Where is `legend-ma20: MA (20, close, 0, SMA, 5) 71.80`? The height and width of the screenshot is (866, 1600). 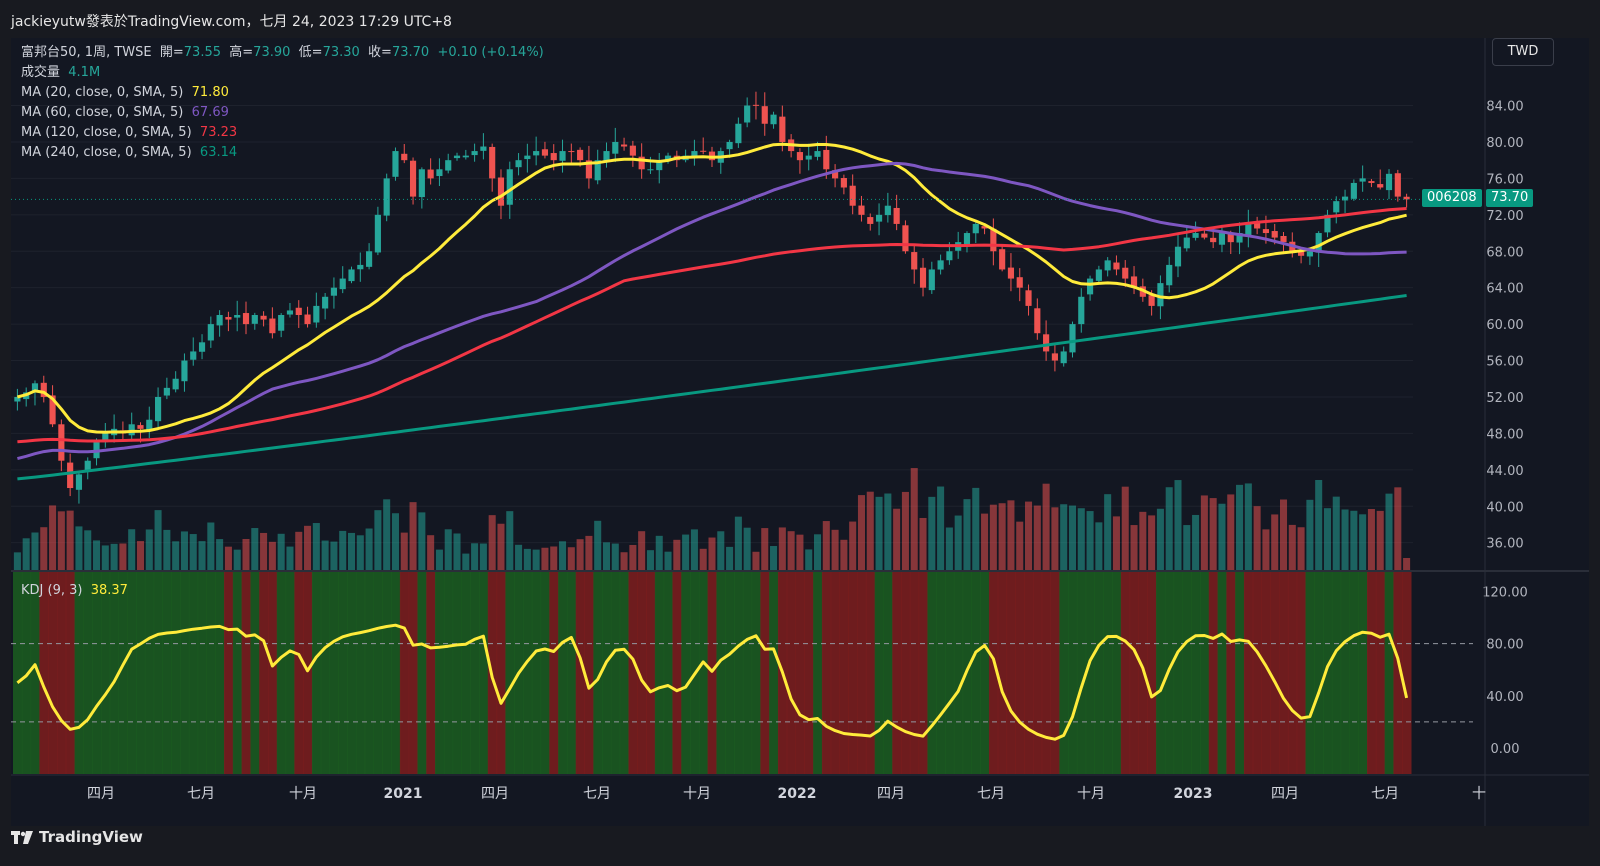 legend-ma20: MA (20, close, 0, SMA, 5) 71.80 is located at coordinates (125, 92).